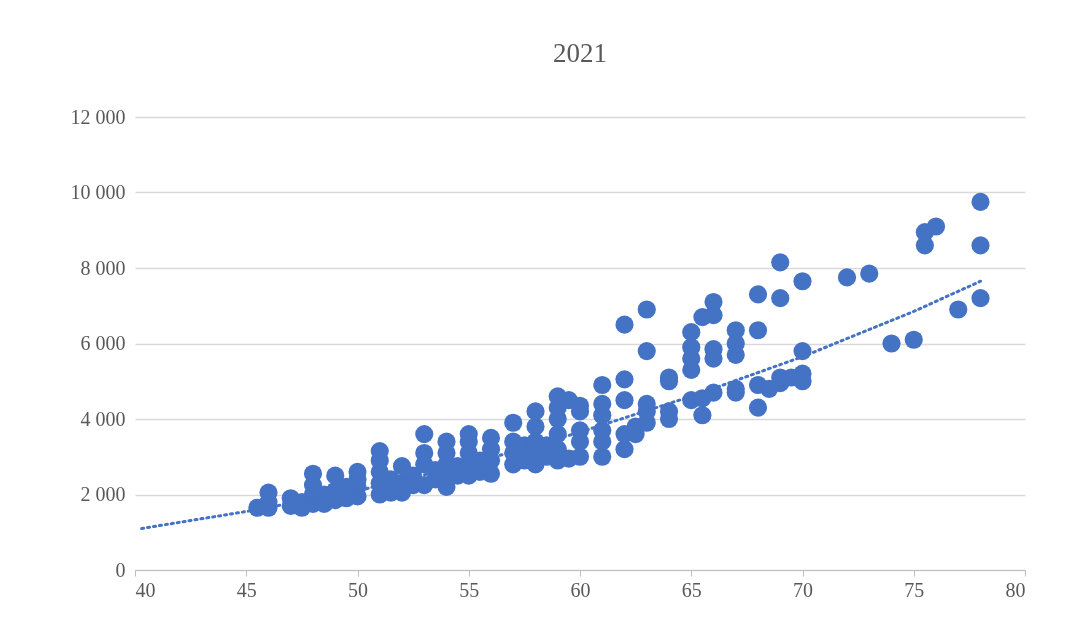 This screenshot has width=1066, height=635. I want to click on y-tick-label: 6 000, so click(103, 343).